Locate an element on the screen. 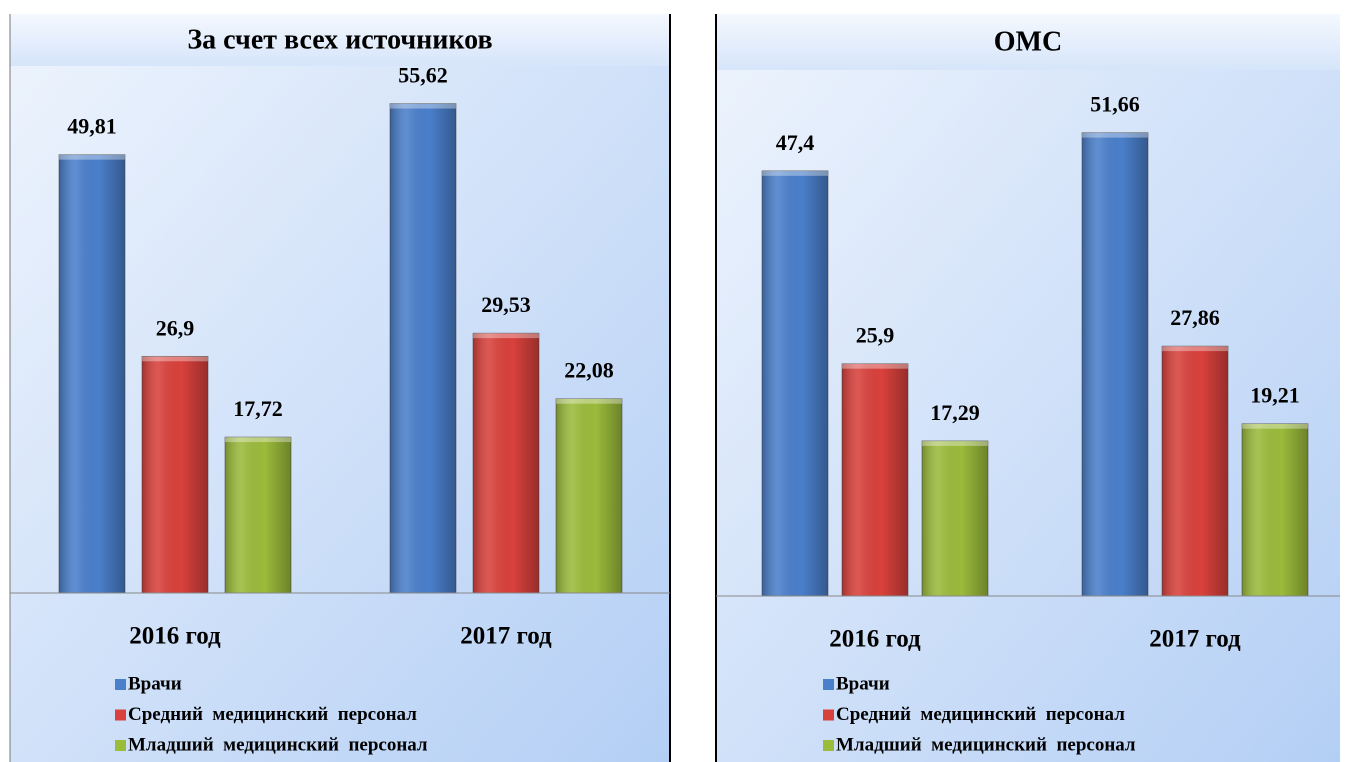  data-label: 29,53 is located at coordinates (506, 304).